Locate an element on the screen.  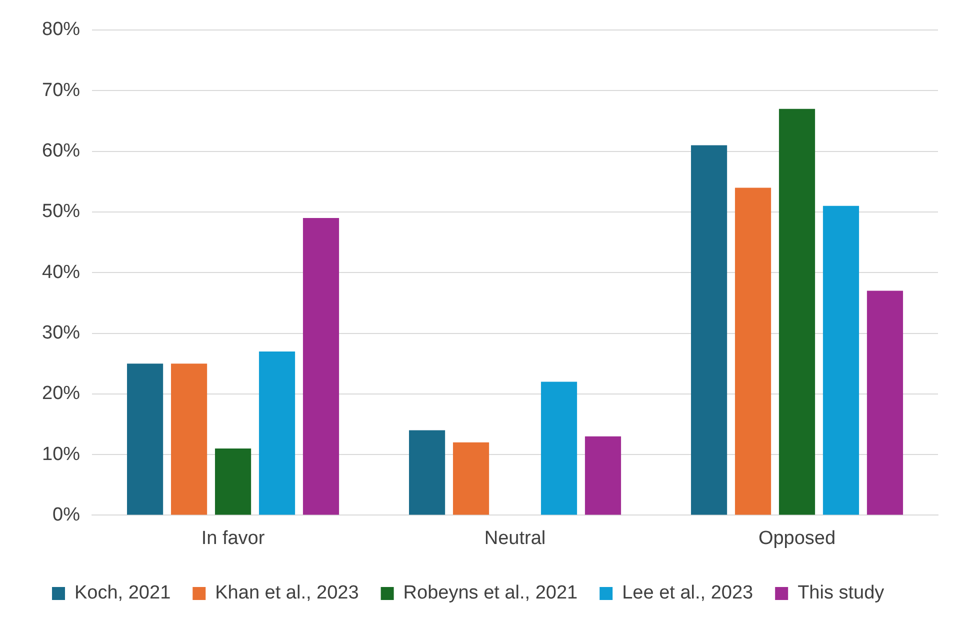
y-tick-label: 70% is located at coordinates (61, 90).